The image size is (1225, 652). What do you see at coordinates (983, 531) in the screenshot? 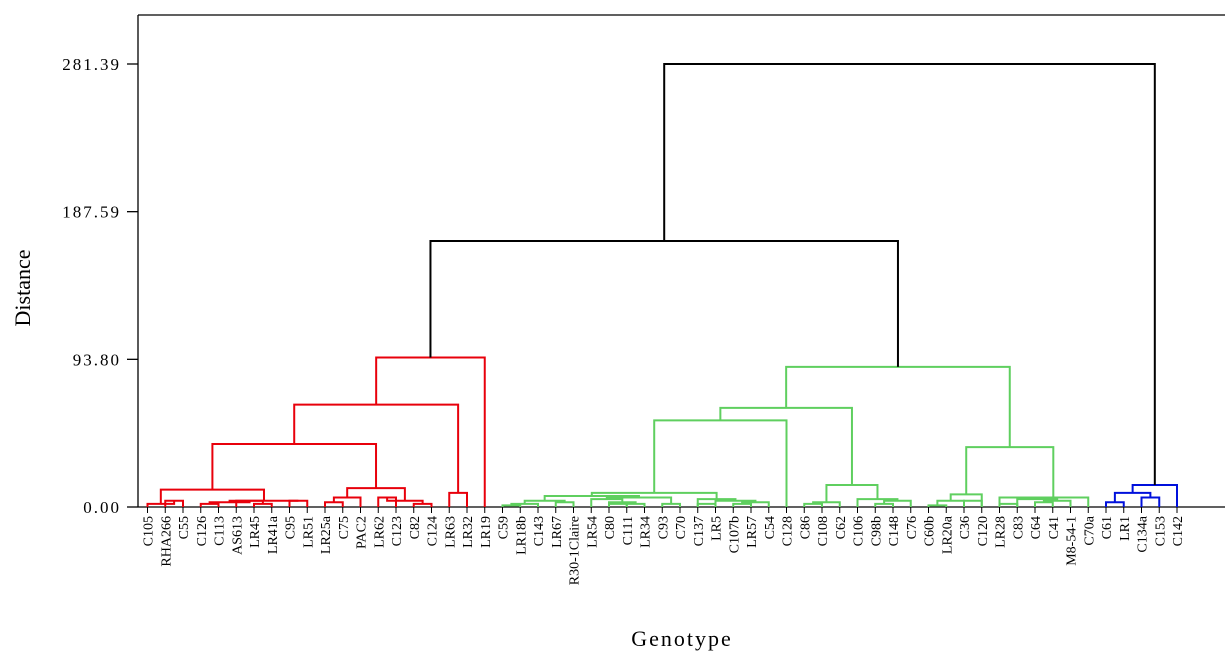
I see `leaf-label: C120` at bounding box center [983, 531].